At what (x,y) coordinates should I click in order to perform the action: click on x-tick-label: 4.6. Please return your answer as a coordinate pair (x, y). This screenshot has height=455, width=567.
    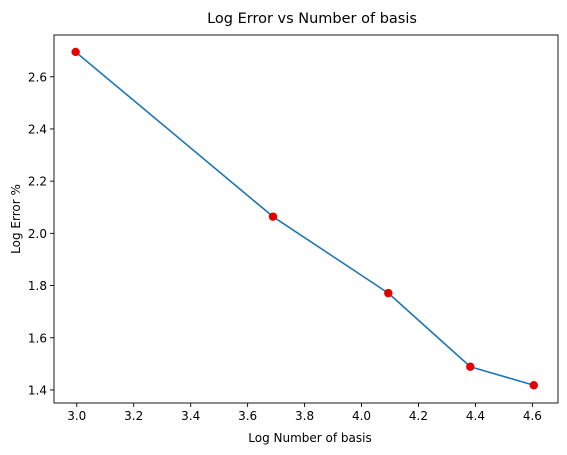
    Looking at the image, I should click on (532, 416).